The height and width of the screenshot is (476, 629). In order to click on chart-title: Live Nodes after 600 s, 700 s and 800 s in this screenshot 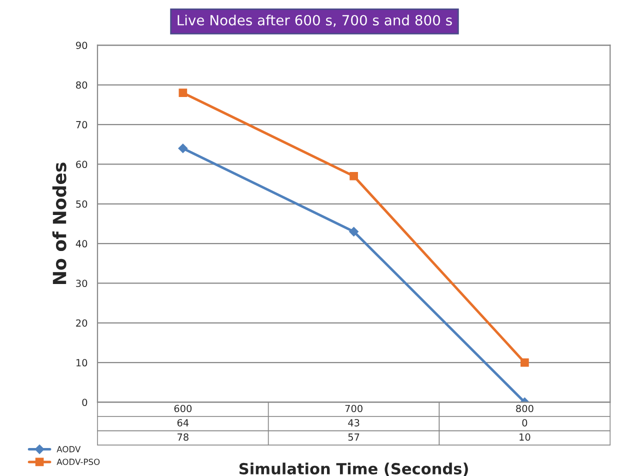, I will do `click(315, 20)`.